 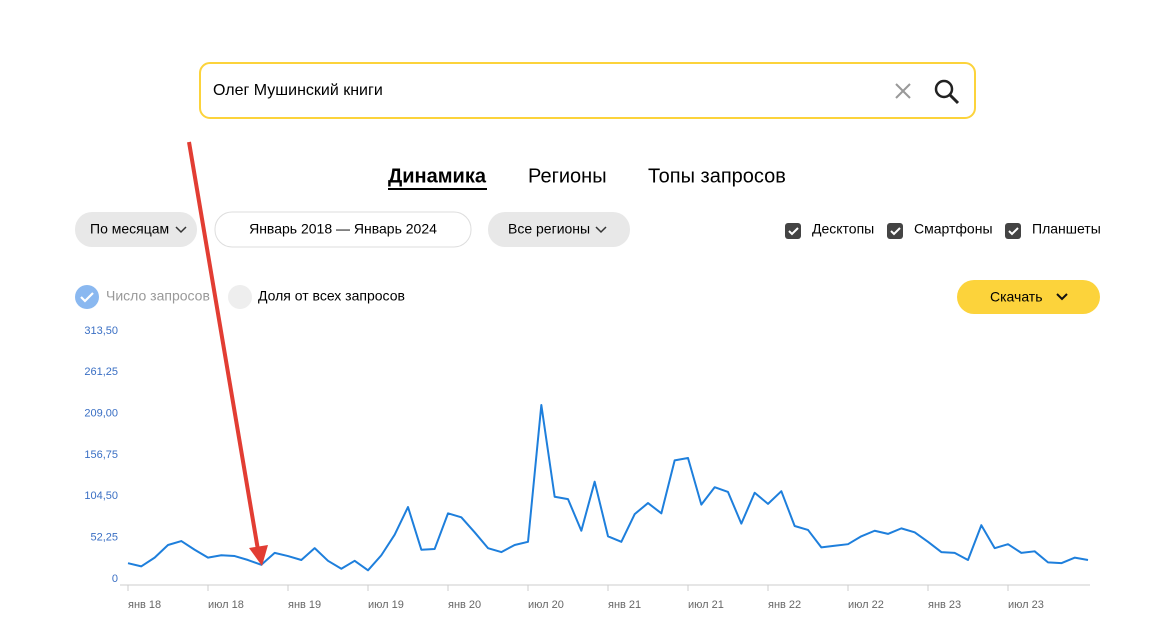 What do you see at coordinates (240, 297) in the screenshot?
I see `toggle` at bounding box center [240, 297].